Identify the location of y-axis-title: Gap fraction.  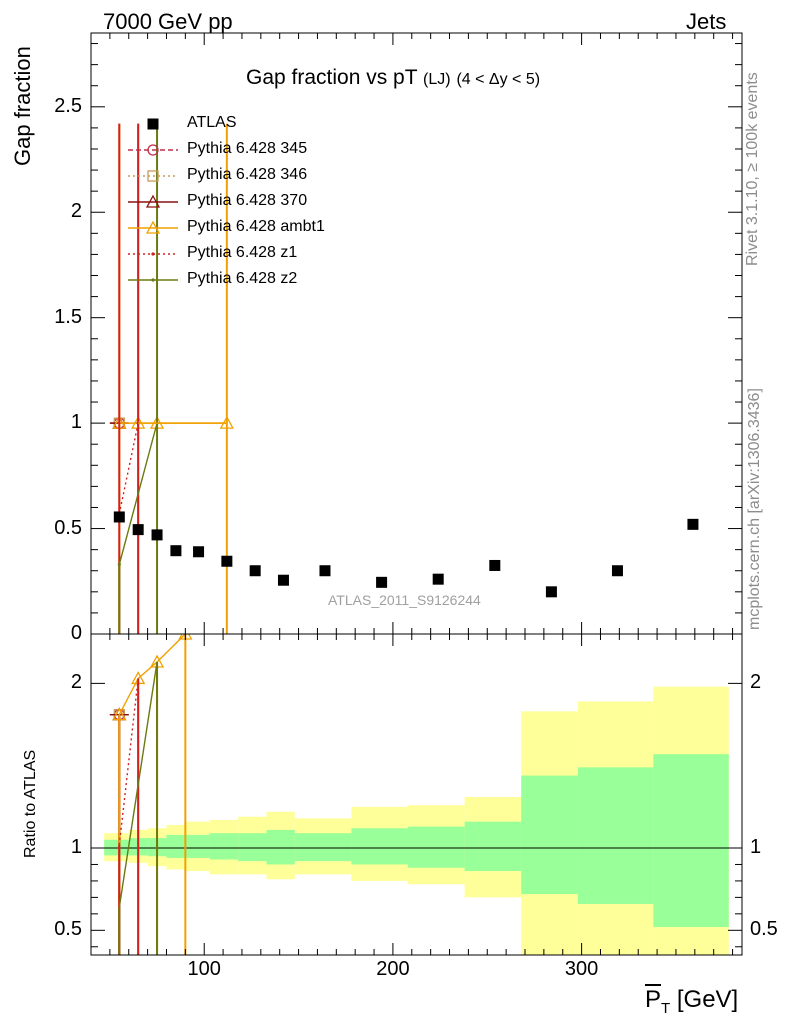
(22, 106).